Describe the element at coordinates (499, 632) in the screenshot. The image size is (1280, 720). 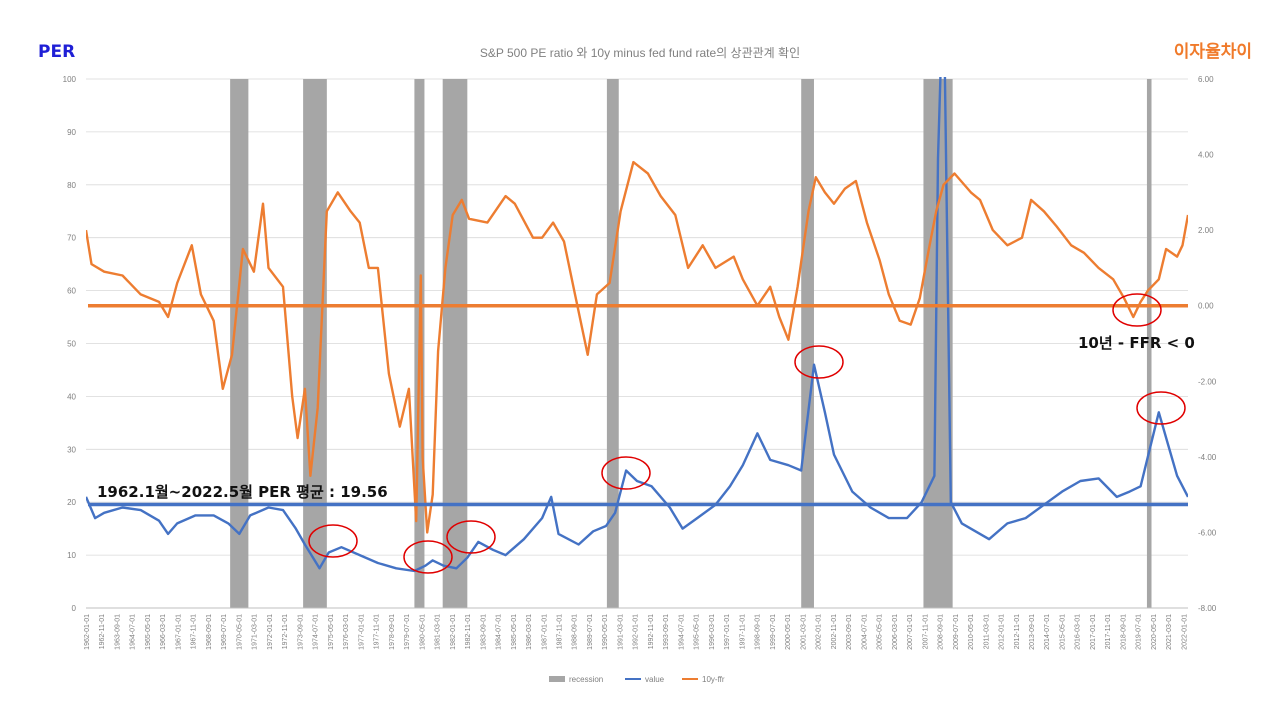
I see `x-tick-label: 1984-07-01` at that location.